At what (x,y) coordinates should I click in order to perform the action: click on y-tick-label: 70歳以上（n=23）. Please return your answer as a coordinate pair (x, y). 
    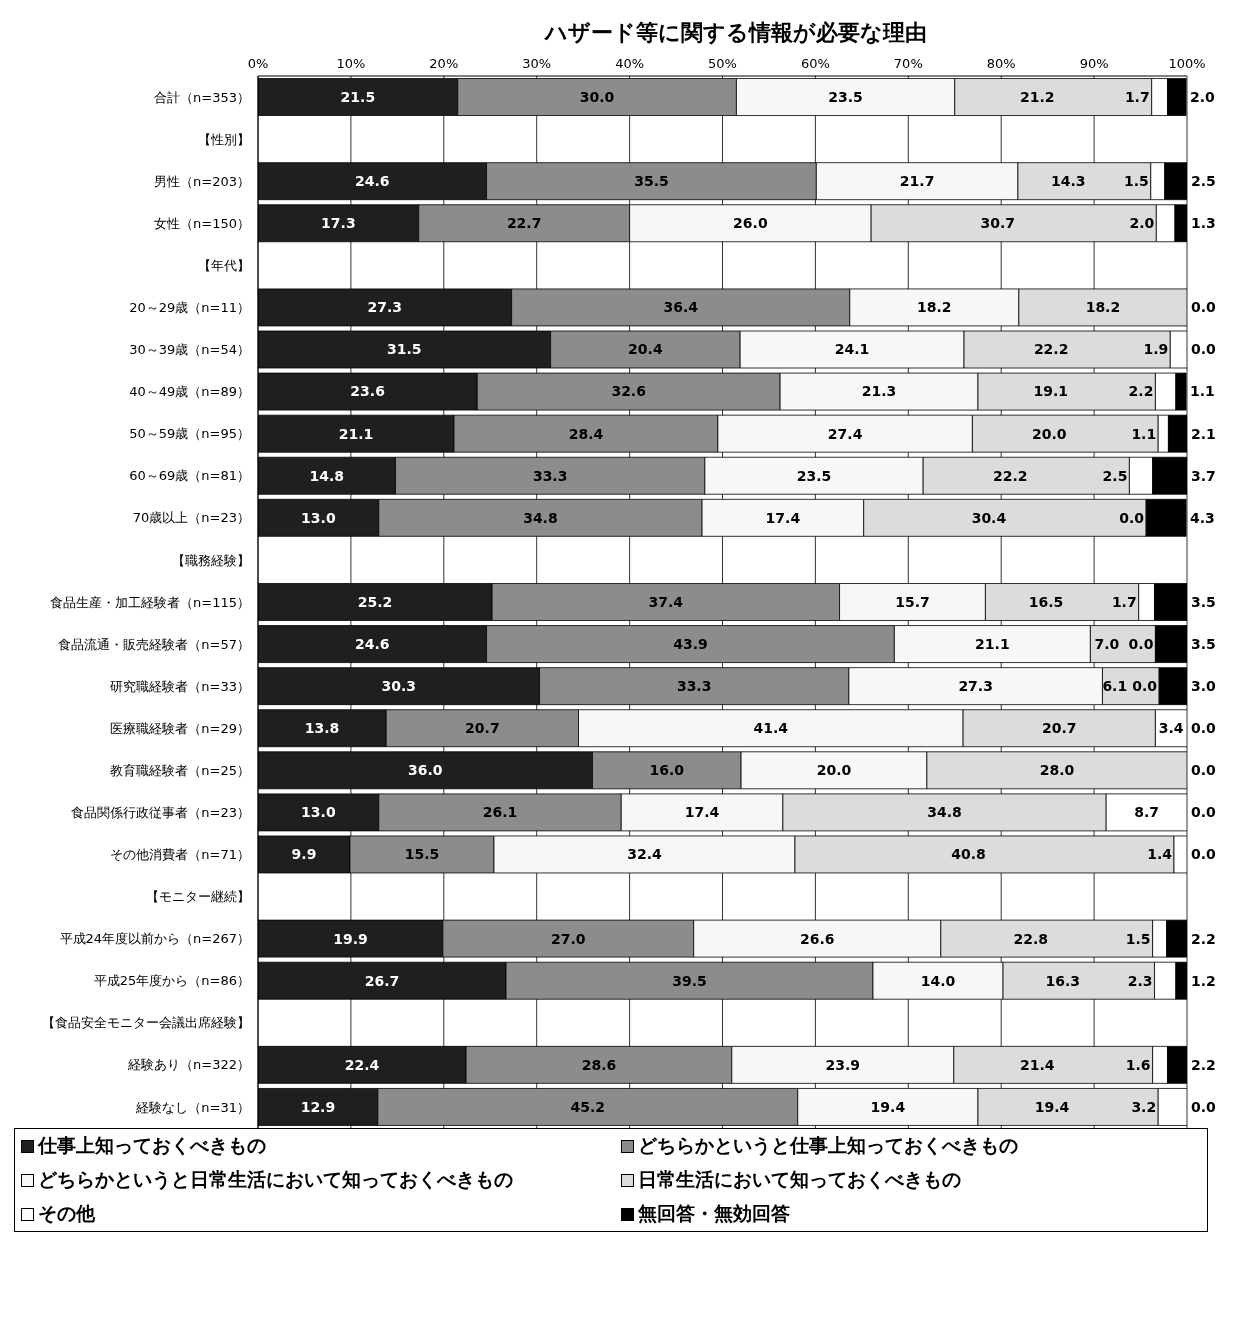
    Looking at the image, I should click on (191, 518).